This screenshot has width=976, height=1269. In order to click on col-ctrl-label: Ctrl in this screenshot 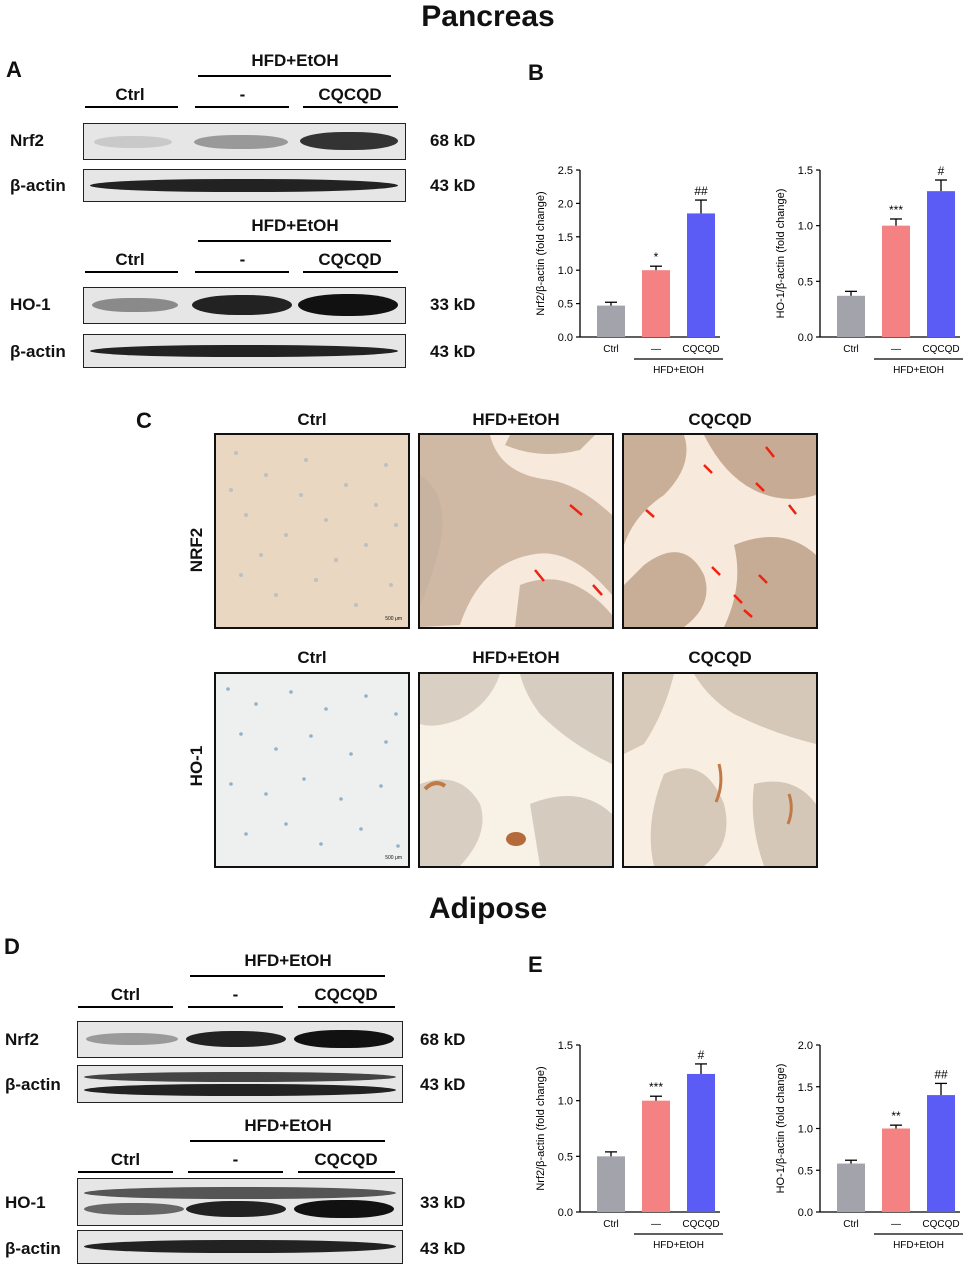, I will do `click(312, 657)`.